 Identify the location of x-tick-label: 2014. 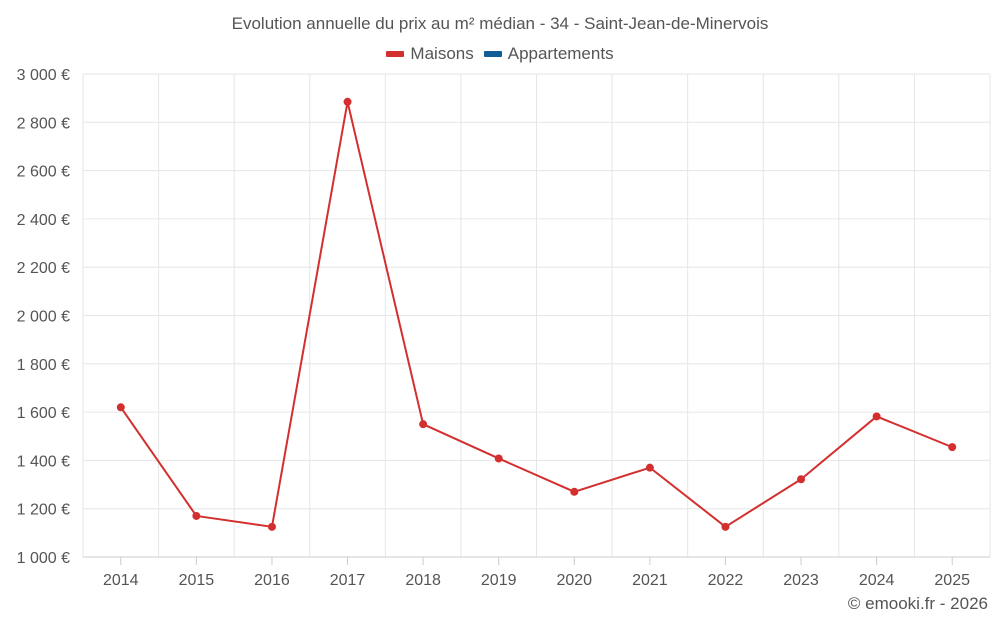
(121, 580).